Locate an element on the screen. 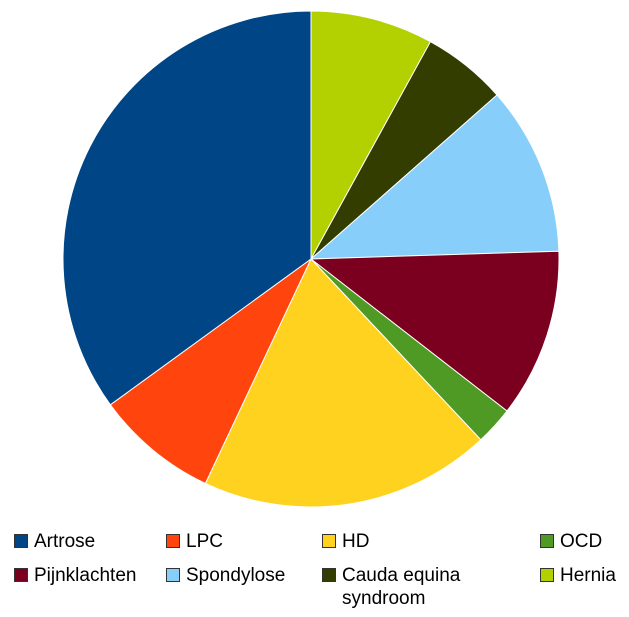 Image resolution: width=629 pixels, height=617 pixels. pie-slice-spondylose is located at coordinates (434, 177).